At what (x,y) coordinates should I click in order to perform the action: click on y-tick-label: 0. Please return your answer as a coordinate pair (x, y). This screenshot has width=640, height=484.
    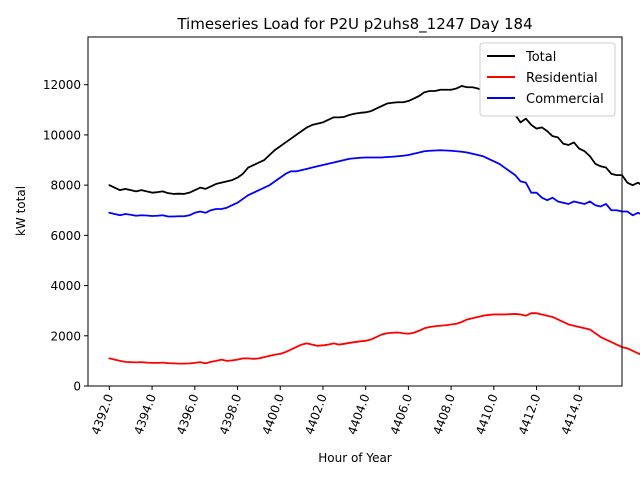
    Looking at the image, I should click on (77, 387).